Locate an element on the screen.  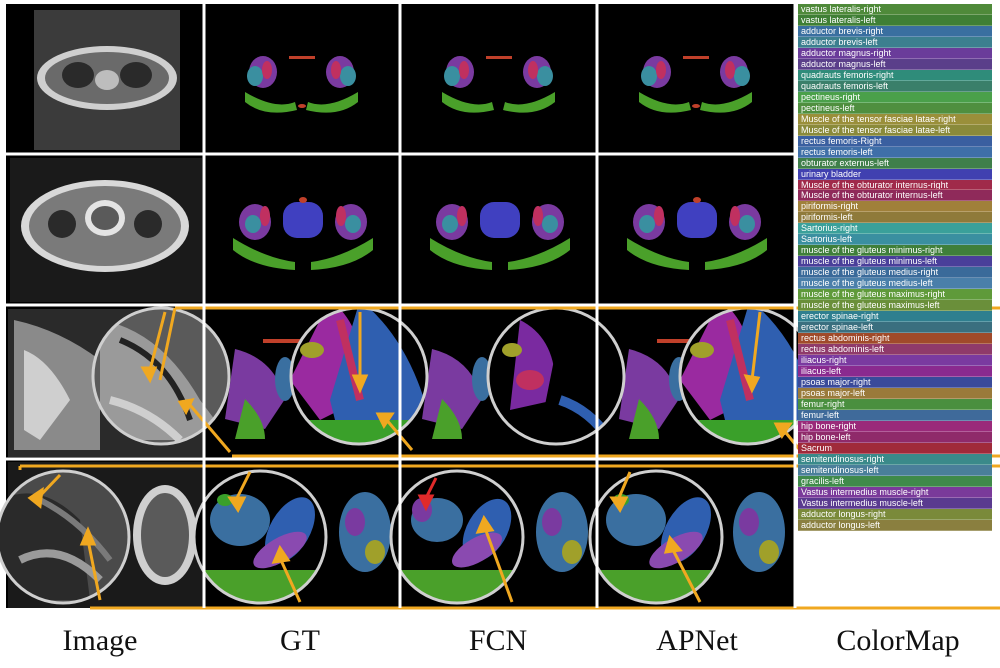
colormap-entry: hip bone-left is located at coordinates (895, 437).